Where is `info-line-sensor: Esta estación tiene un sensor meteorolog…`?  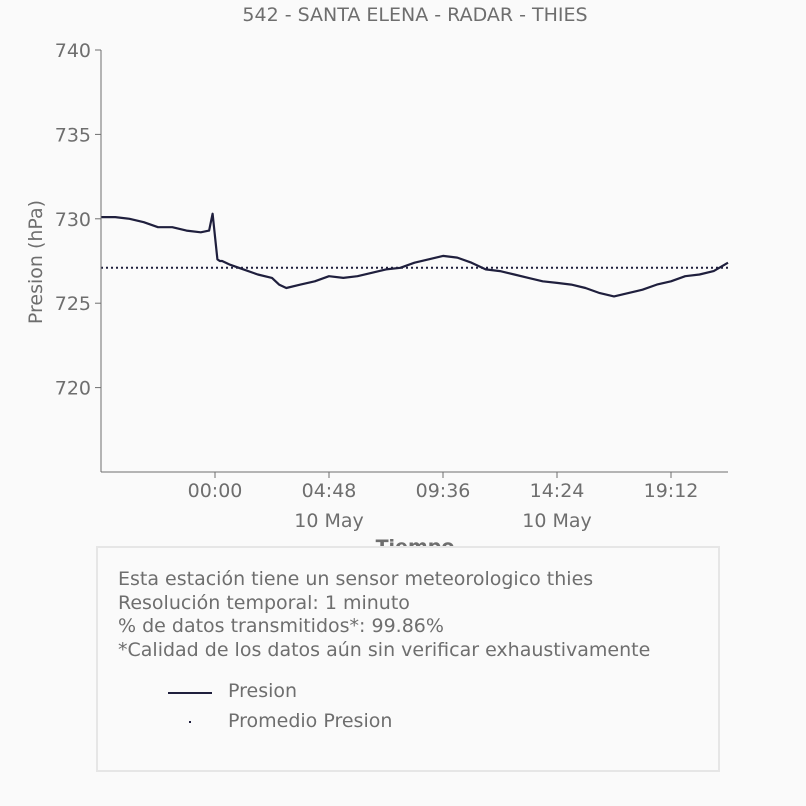 info-line-sensor: Esta estación tiene un sensor meteorolog… is located at coordinates (356, 579).